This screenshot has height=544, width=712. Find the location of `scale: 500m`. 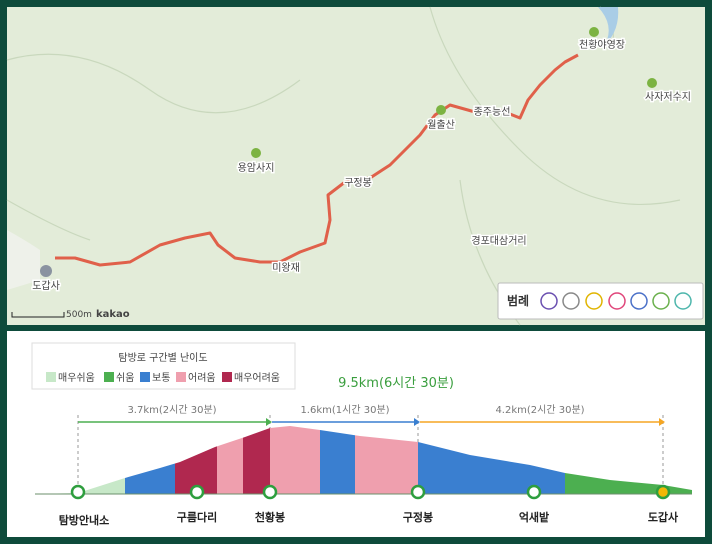

scale: 500m is located at coordinates (79, 315).